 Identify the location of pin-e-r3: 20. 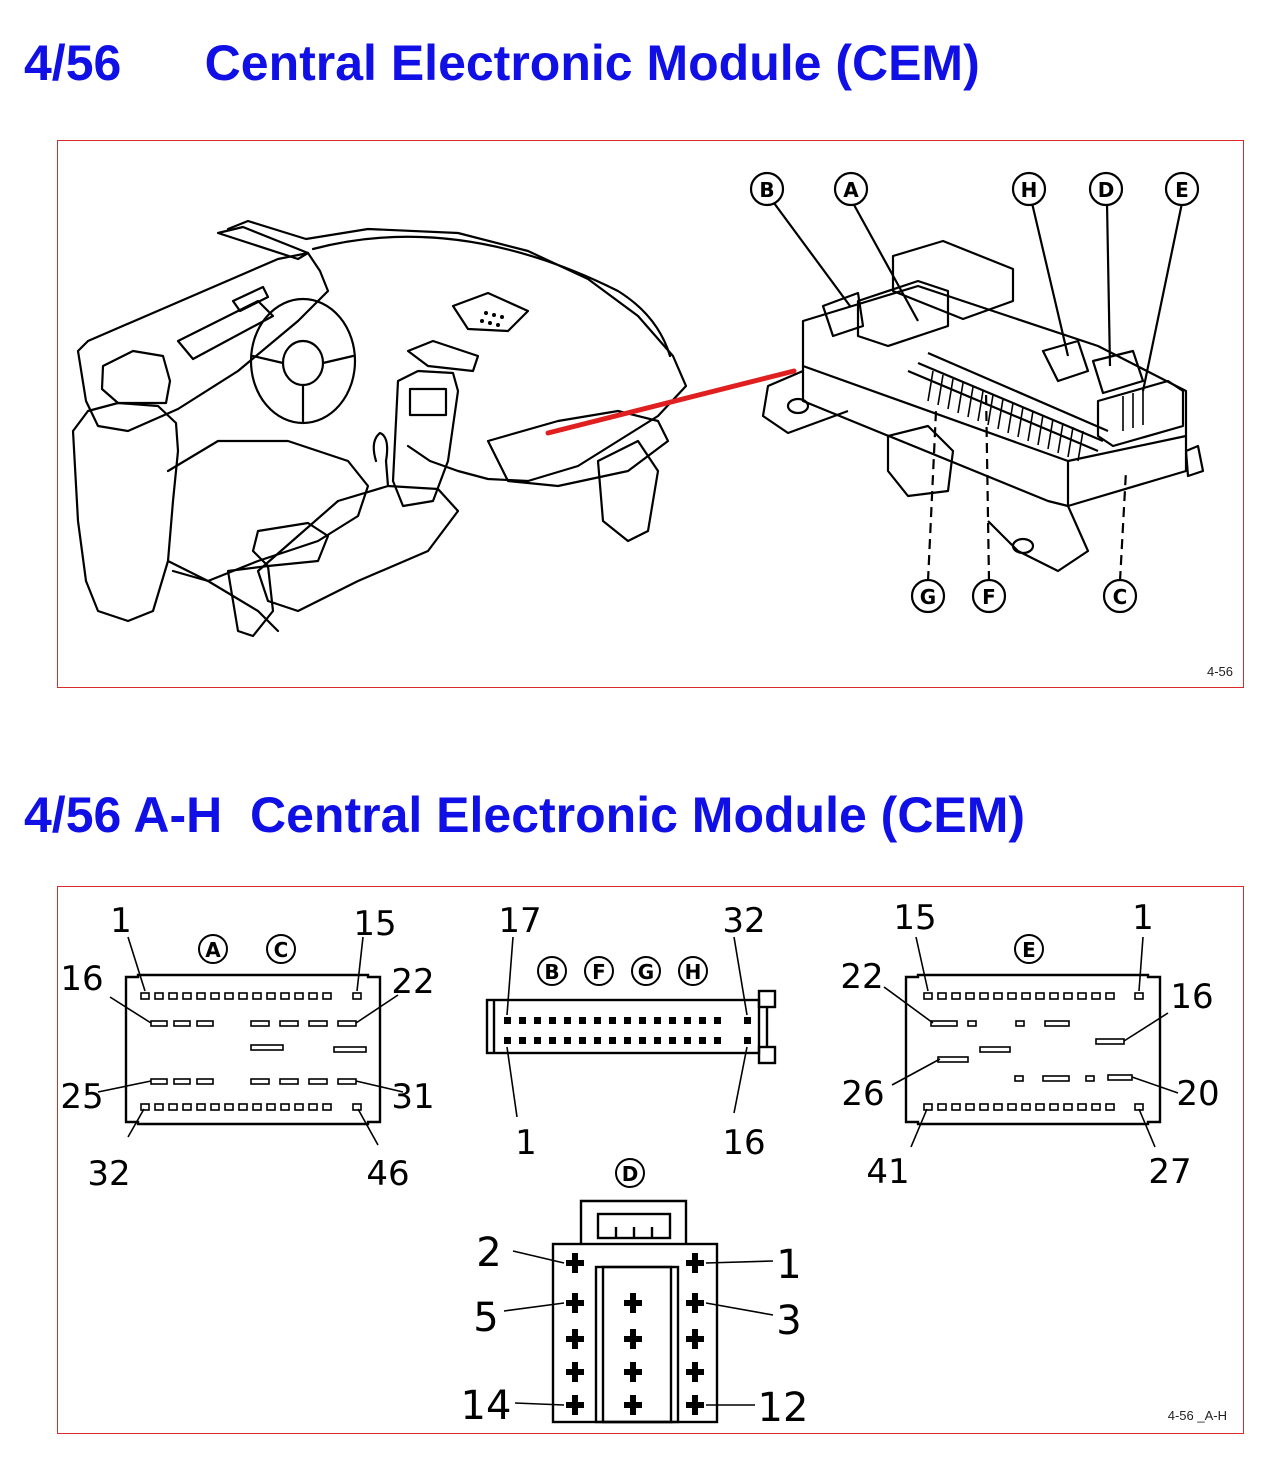
(1197, 1094).